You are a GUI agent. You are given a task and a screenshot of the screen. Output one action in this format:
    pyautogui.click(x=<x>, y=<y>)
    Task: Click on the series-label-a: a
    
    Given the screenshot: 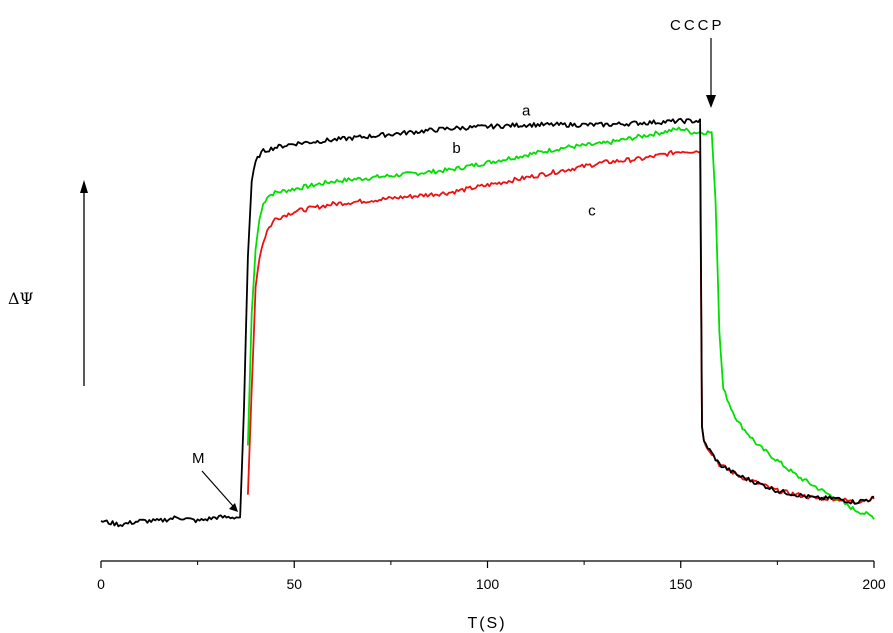 What is the action you would take?
    pyautogui.click(x=526, y=110)
    